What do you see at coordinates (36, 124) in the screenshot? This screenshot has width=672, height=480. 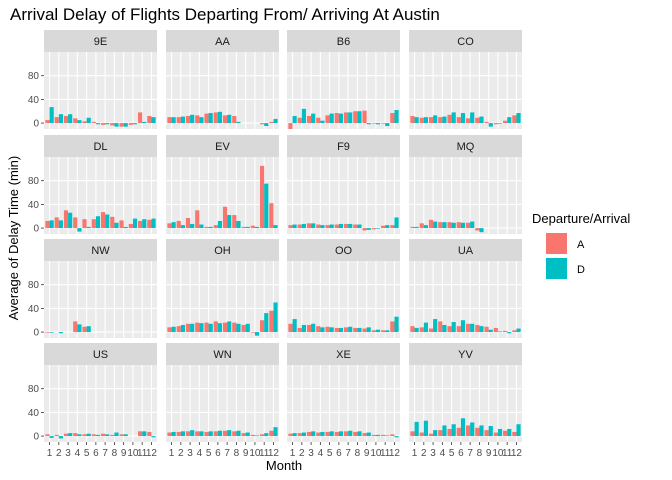 I see `y-tick-label: 0` at bounding box center [36, 124].